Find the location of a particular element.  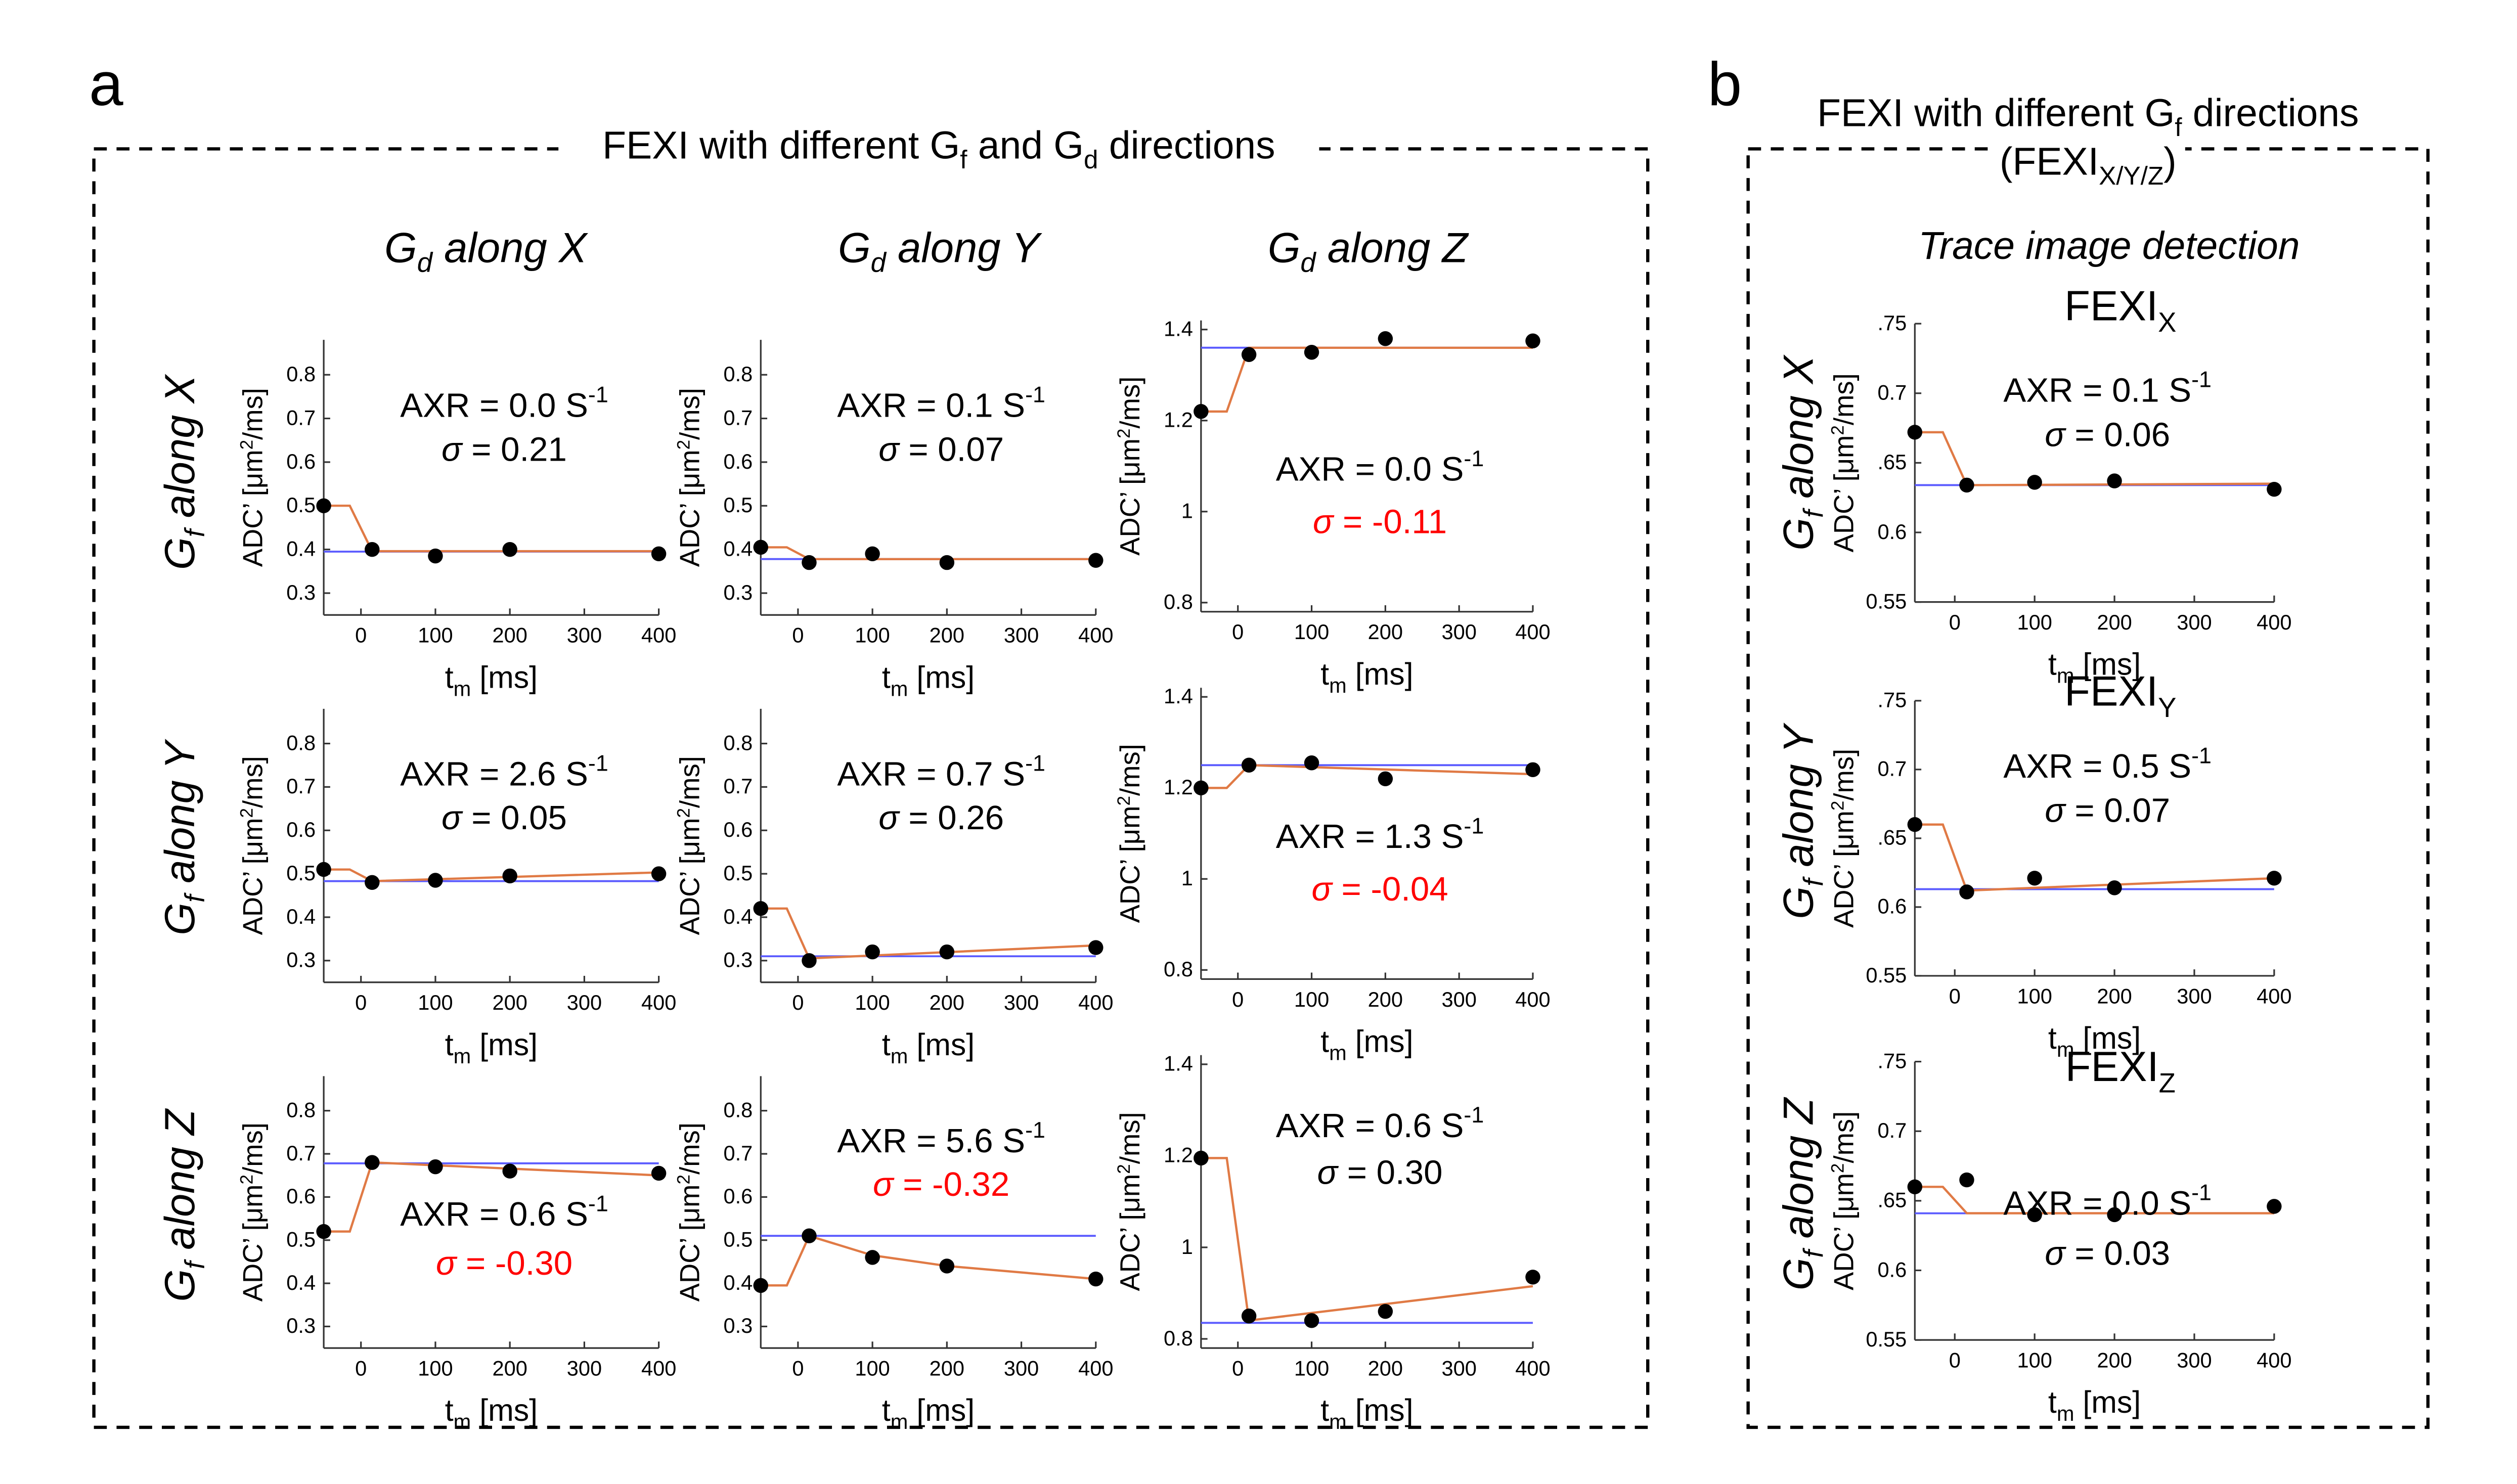

axr-label: AXR = 0.0 S-1 is located at coordinates (2107, 1201).